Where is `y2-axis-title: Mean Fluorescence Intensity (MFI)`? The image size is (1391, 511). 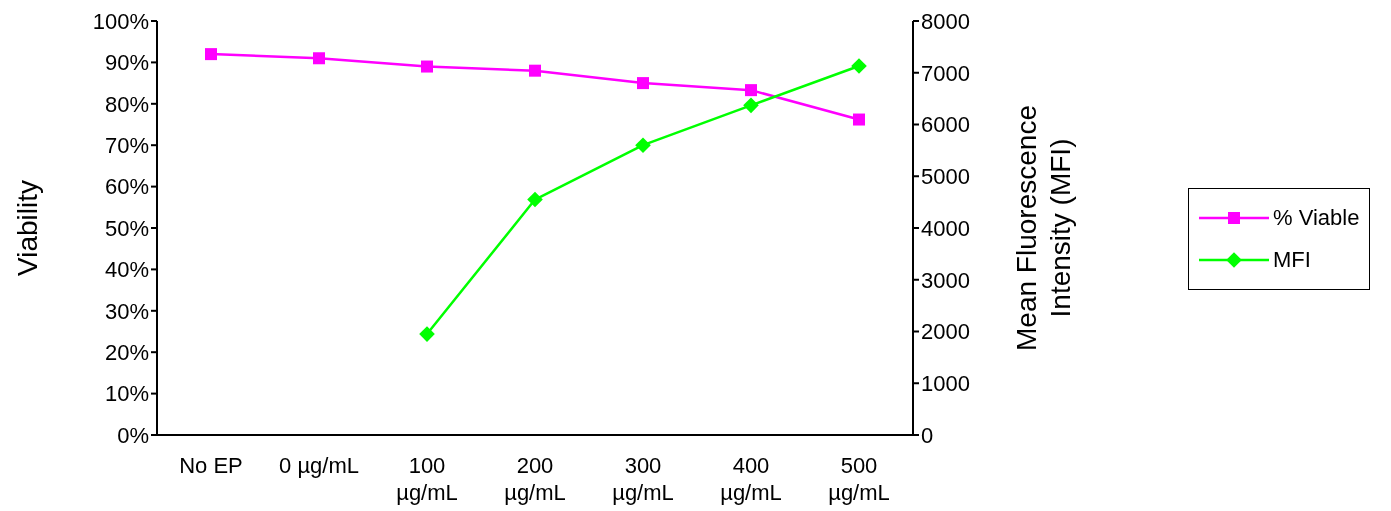 y2-axis-title: Mean Fluorescence Intensity (MFI) is located at coordinates (1043, 228).